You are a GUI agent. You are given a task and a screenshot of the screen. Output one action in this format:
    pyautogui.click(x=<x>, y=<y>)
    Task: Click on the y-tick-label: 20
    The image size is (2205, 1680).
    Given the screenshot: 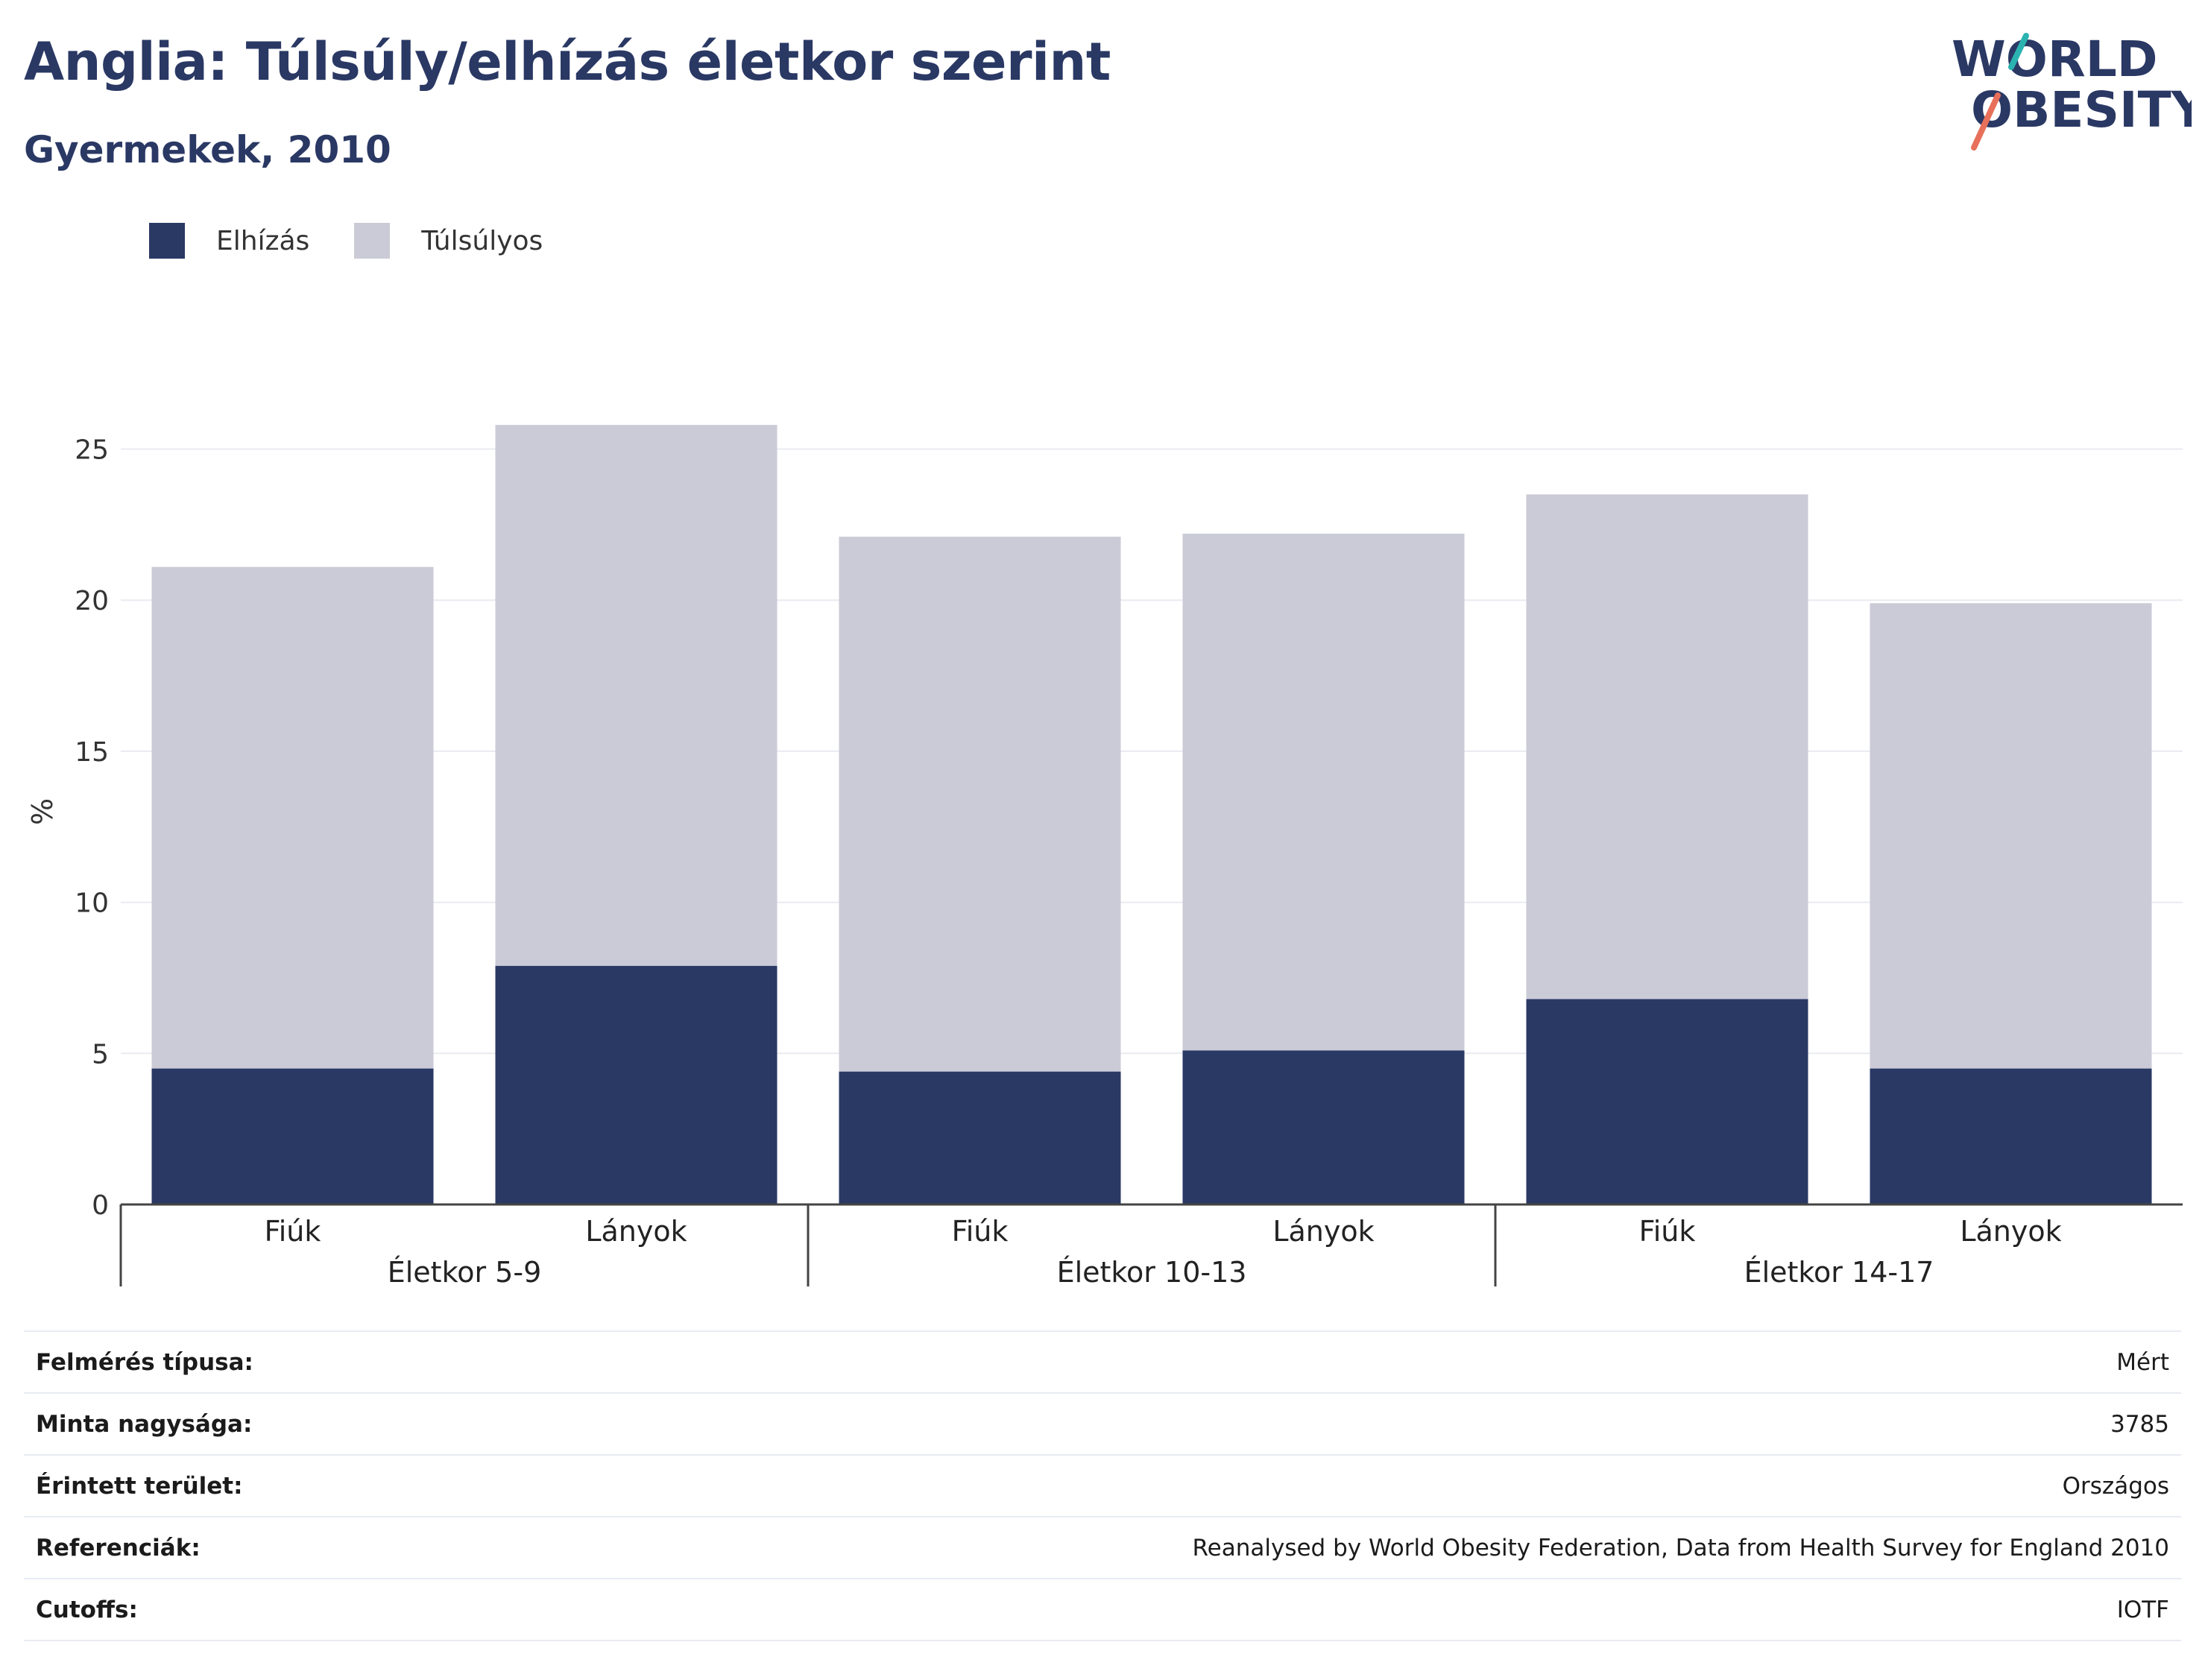 What is the action you would take?
    pyautogui.click(x=92, y=601)
    